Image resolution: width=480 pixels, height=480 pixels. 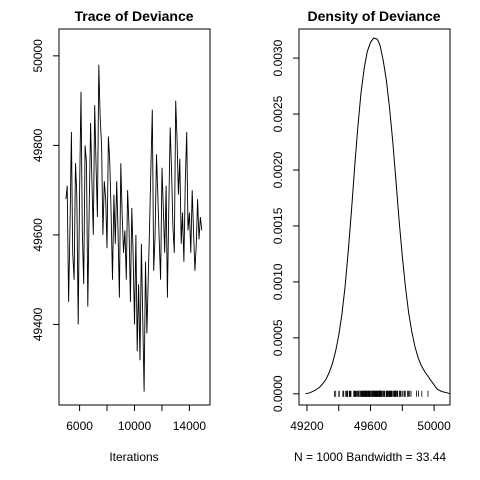 What do you see at coordinates (278, 337) in the screenshot?
I see `density-y-tick-label: 0.0005` at bounding box center [278, 337].